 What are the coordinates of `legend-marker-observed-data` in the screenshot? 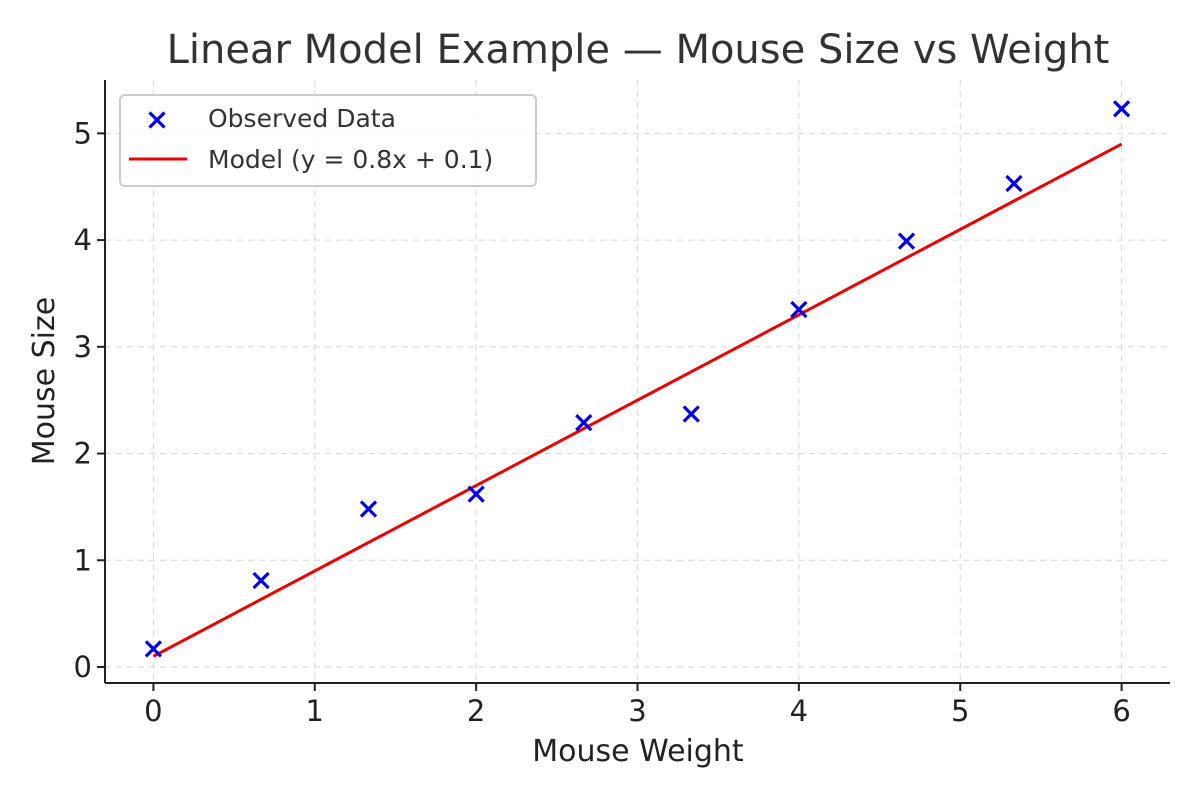 It's located at (157, 120).